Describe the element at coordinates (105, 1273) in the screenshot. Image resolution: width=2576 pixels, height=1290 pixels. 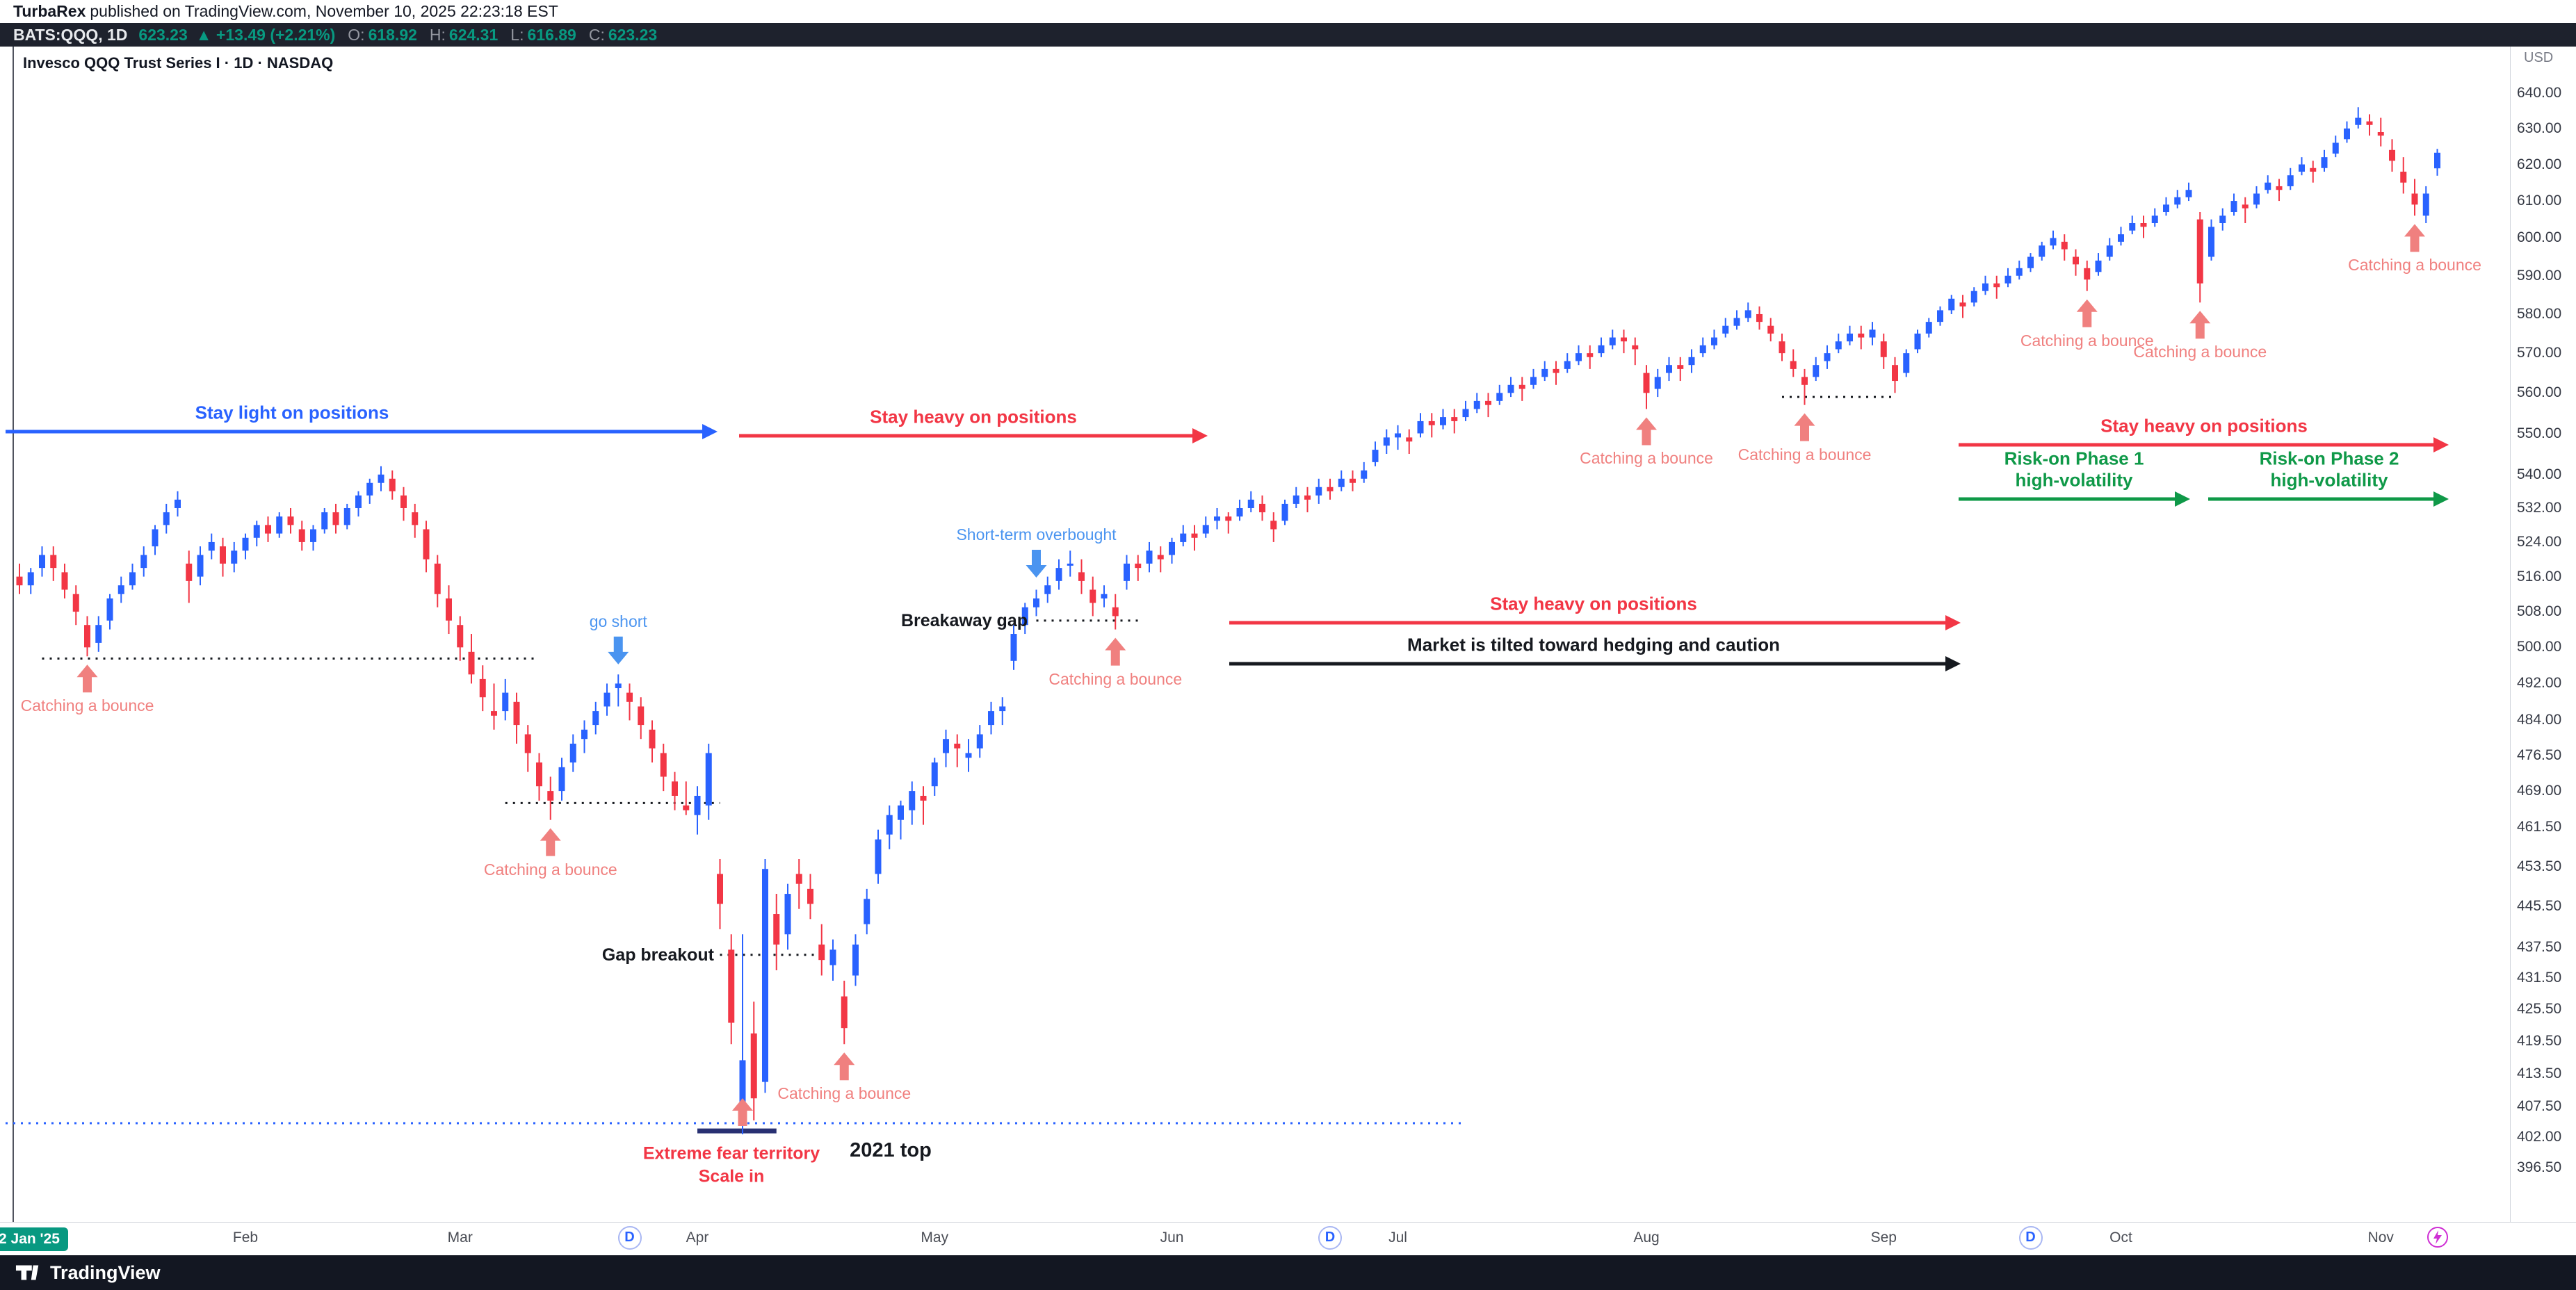
I see `tradingview-brand: TradingView` at that location.